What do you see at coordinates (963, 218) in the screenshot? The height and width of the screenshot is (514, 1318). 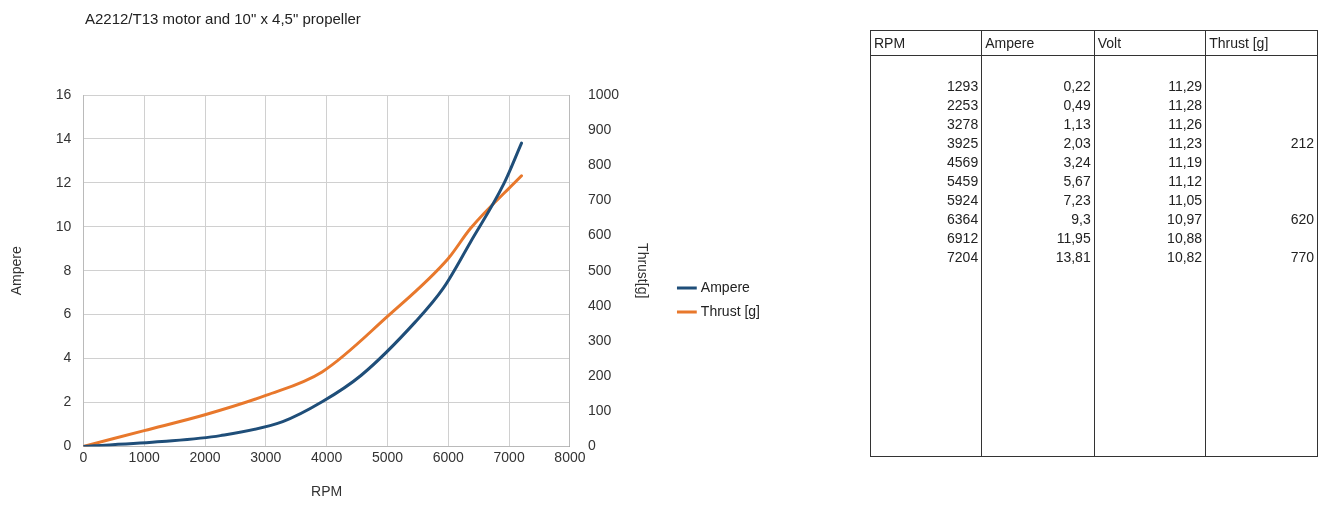 I see `text: 6364` at bounding box center [963, 218].